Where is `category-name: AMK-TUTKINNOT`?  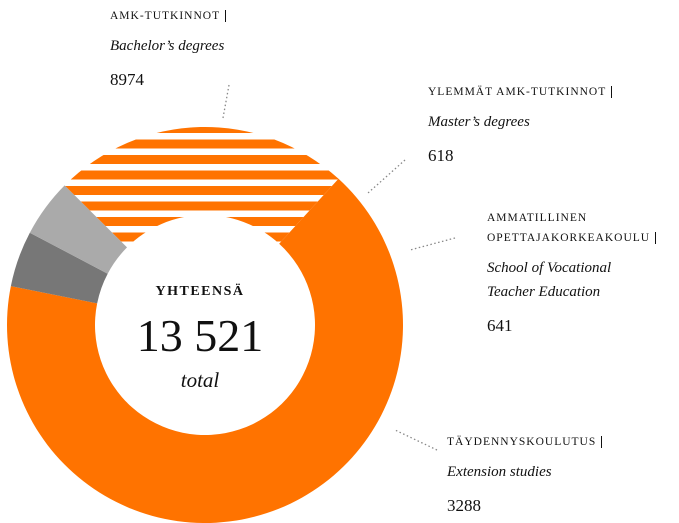 category-name: AMK-TUTKINNOT is located at coordinates (210, 16).